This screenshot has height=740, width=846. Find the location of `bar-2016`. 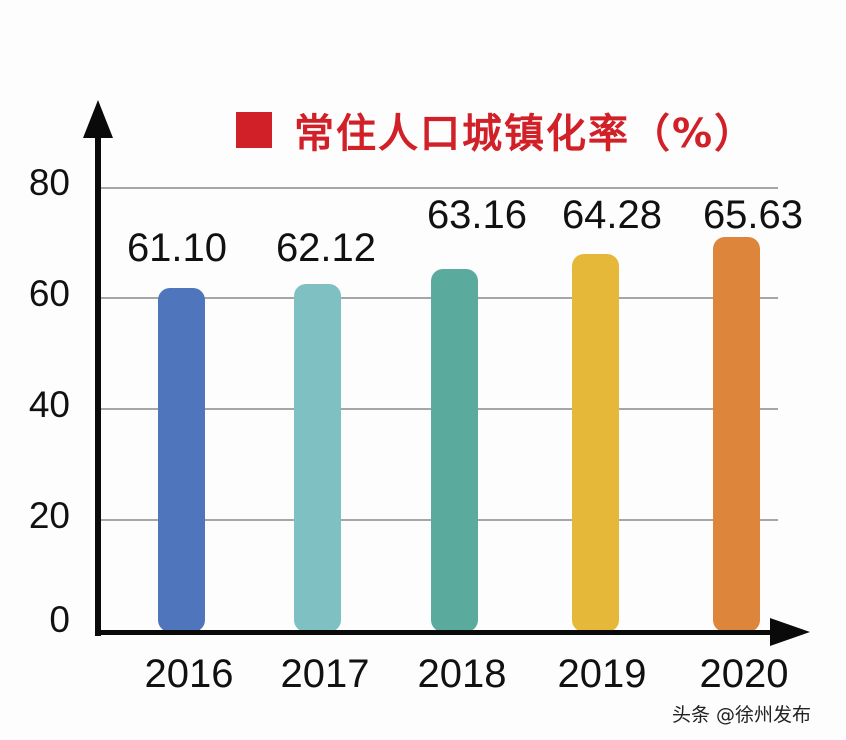

bar-2016 is located at coordinates (181, 460).